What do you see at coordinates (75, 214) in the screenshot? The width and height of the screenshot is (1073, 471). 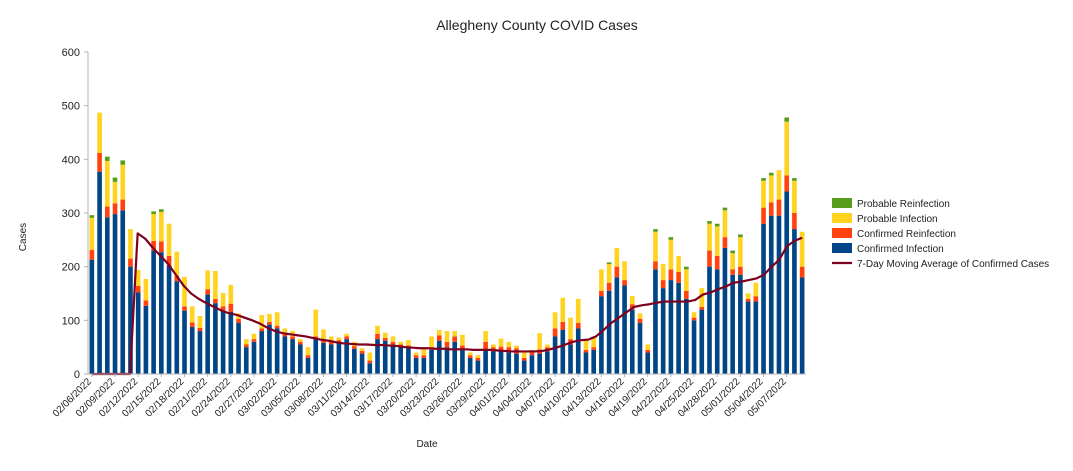 I see `y-axis: 0 100 200 300 400 500 600` at bounding box center [75, 214].